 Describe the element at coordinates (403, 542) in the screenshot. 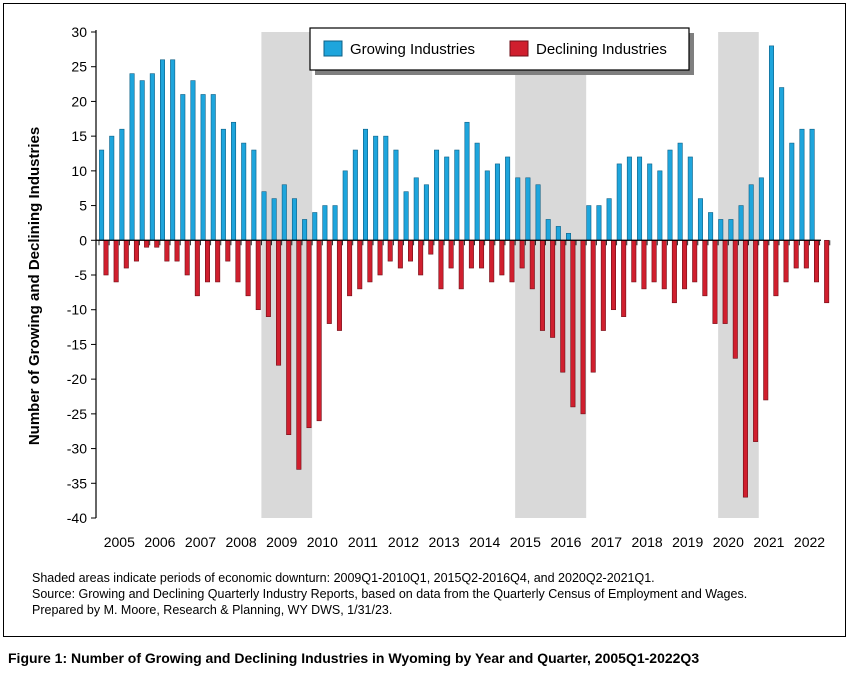

I see `x-year-label: 2012` at that location.